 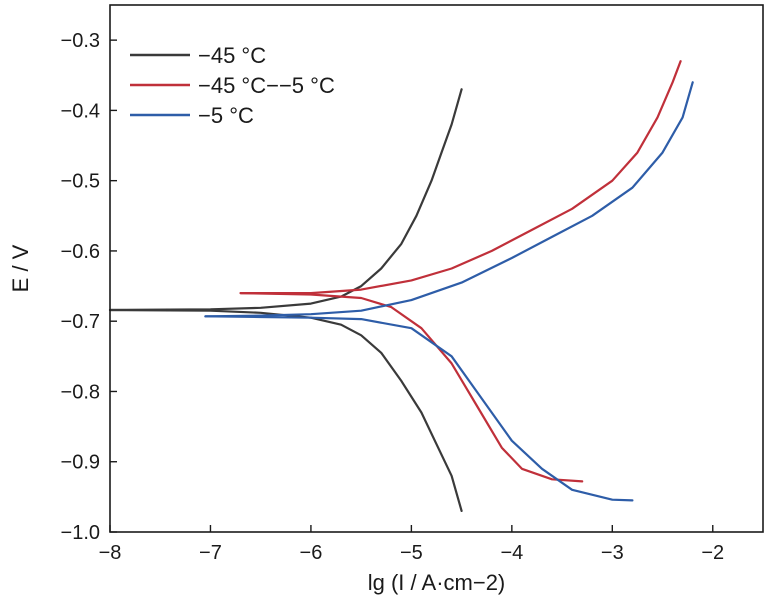 I want to click on legend-label: −45 °C−−5 °C, so click(x=266, y=85).